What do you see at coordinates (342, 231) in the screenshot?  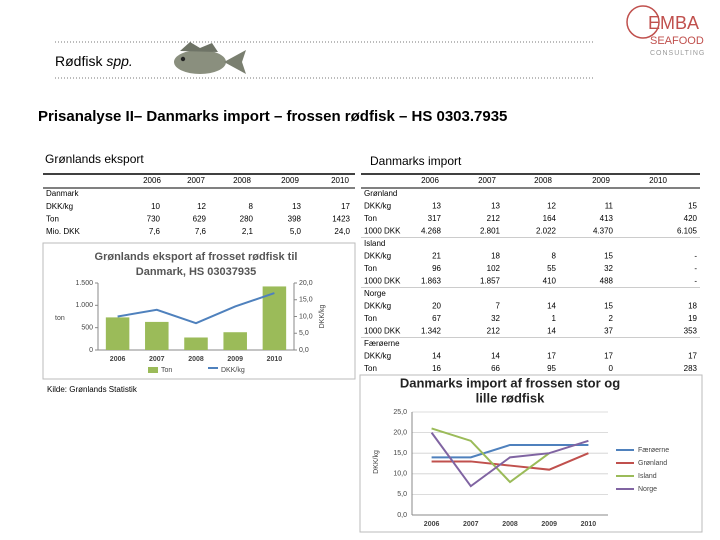 I see `table-cell: 24,0` at bounding box center [342, 231].